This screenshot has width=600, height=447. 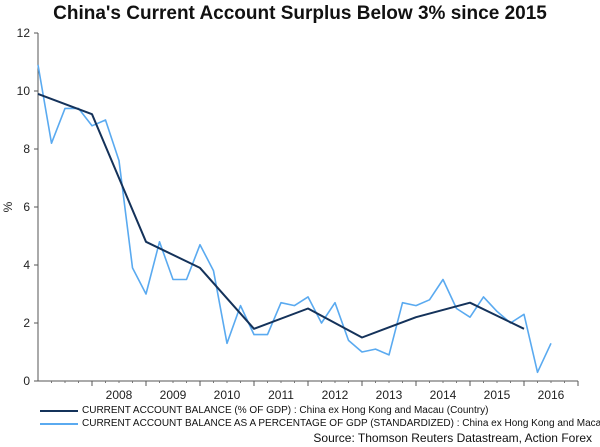 I want to click on y-tick-label: 0, so click(x=26, y=381).